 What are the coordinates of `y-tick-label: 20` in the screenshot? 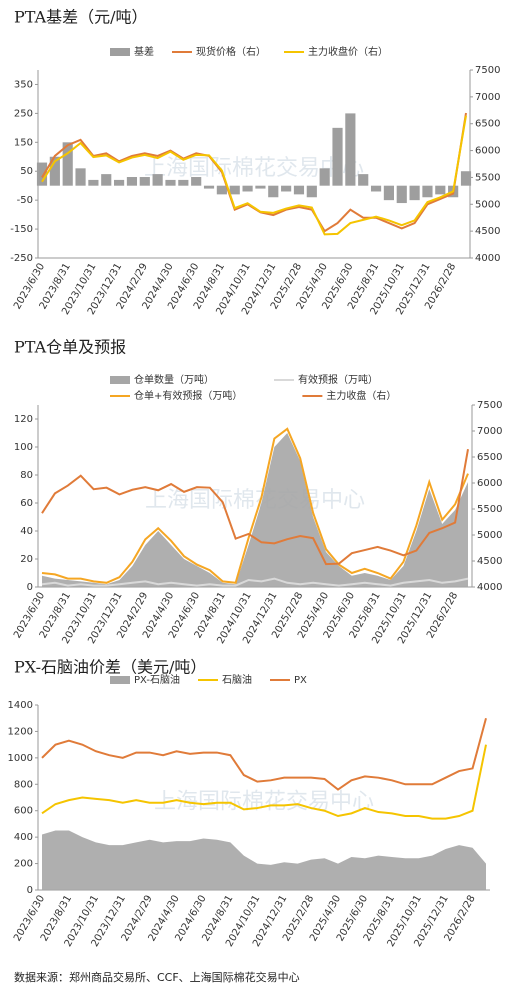 It's located at (26, 559).